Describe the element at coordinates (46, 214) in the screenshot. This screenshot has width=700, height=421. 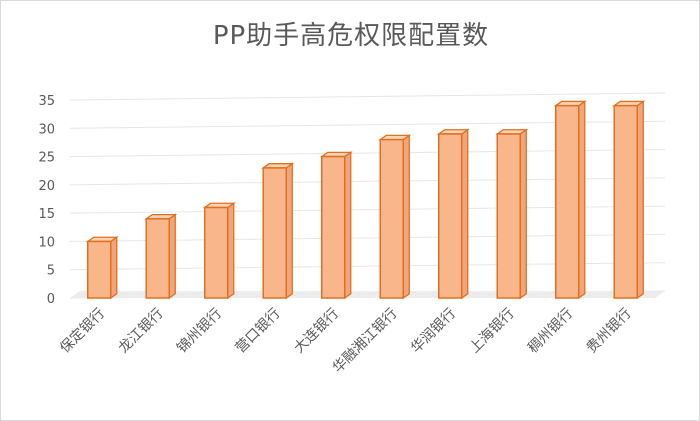
I see `y-tick-label: 15` at that location.